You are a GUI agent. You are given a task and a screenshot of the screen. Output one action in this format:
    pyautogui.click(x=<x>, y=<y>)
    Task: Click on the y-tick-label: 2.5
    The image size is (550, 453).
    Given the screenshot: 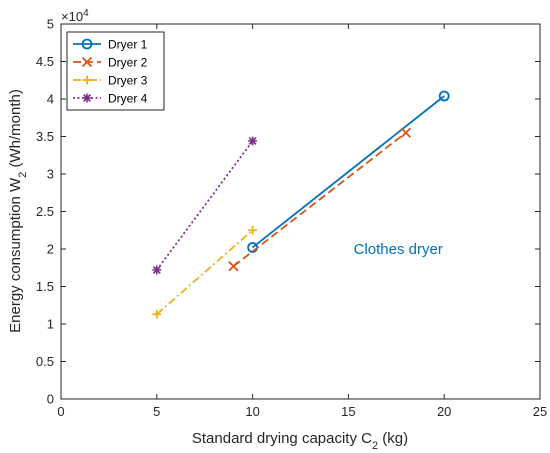 What is the action you would take?
    pyautogui.click(x=45, y=211)
    